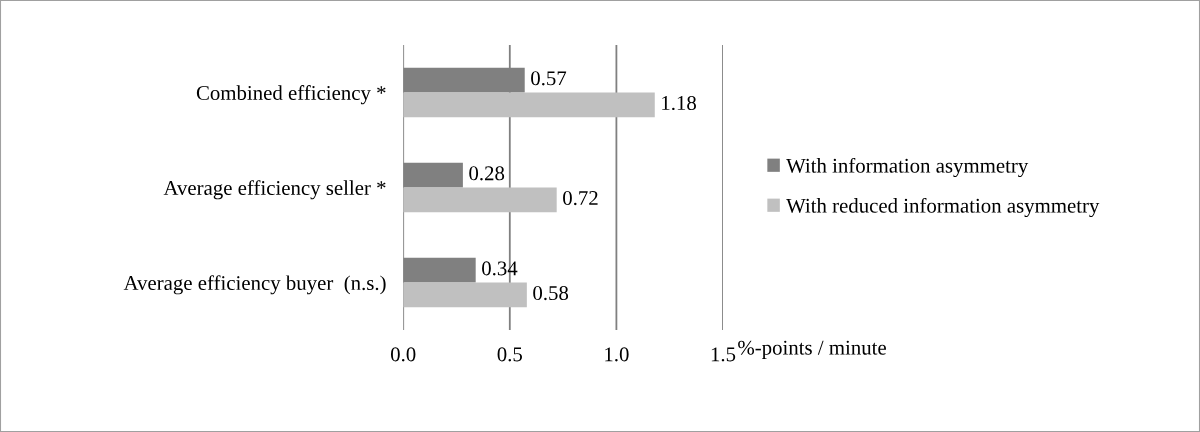  Describe the element at coordinates (403, 354) in the screenshot. I see `x-tick-label: 0.0` at that location.